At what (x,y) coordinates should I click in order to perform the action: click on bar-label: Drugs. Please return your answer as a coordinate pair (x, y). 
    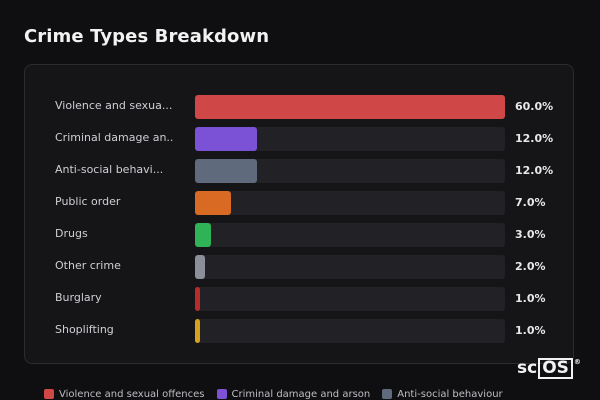
    Looking at the image, I should click on (71, 233).